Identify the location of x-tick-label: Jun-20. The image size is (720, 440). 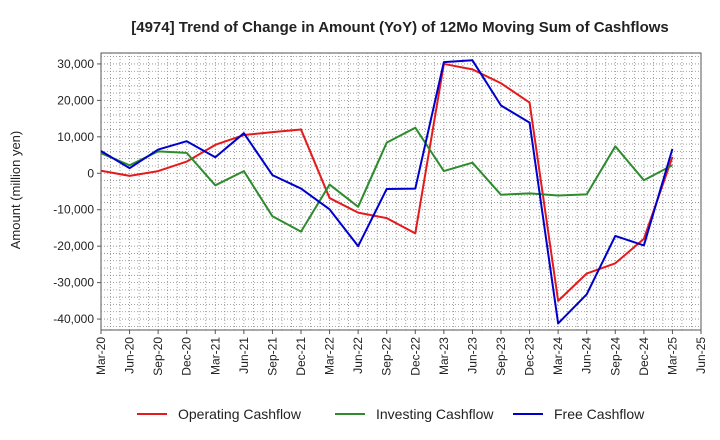
(130, 355).